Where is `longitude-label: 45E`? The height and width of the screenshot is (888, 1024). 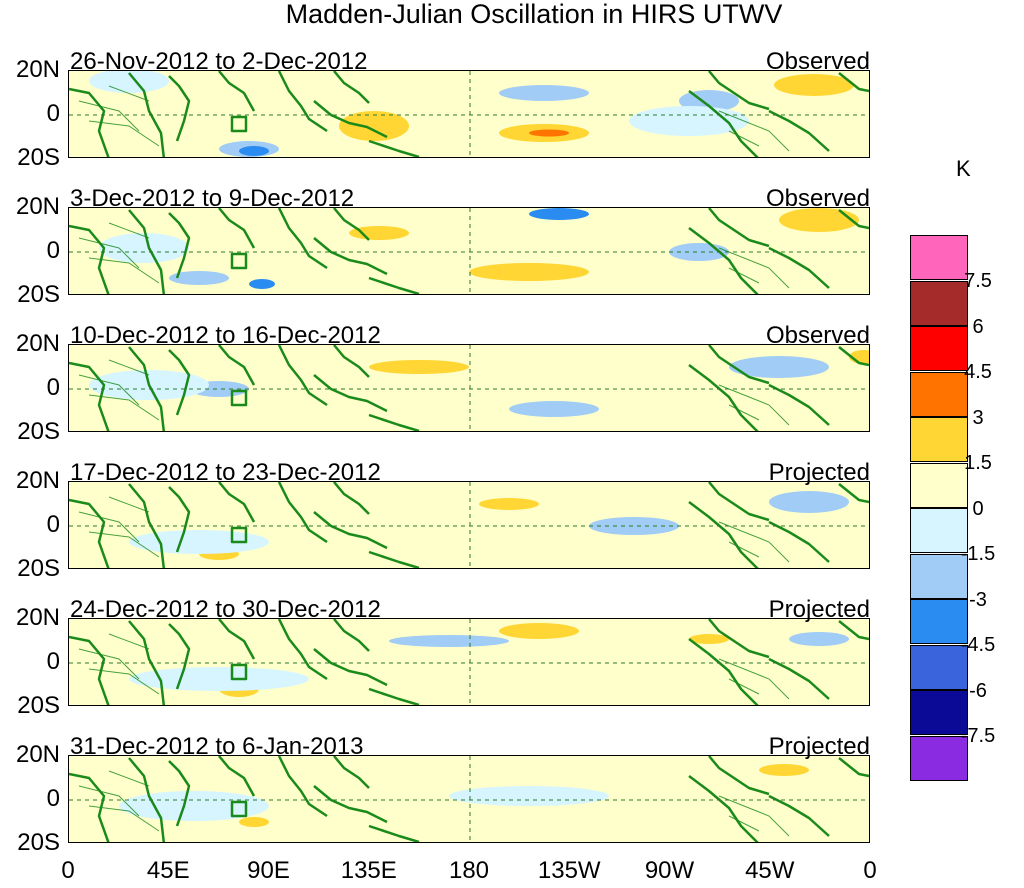
longitude-label: 45E is located at coordinates (168, 870).